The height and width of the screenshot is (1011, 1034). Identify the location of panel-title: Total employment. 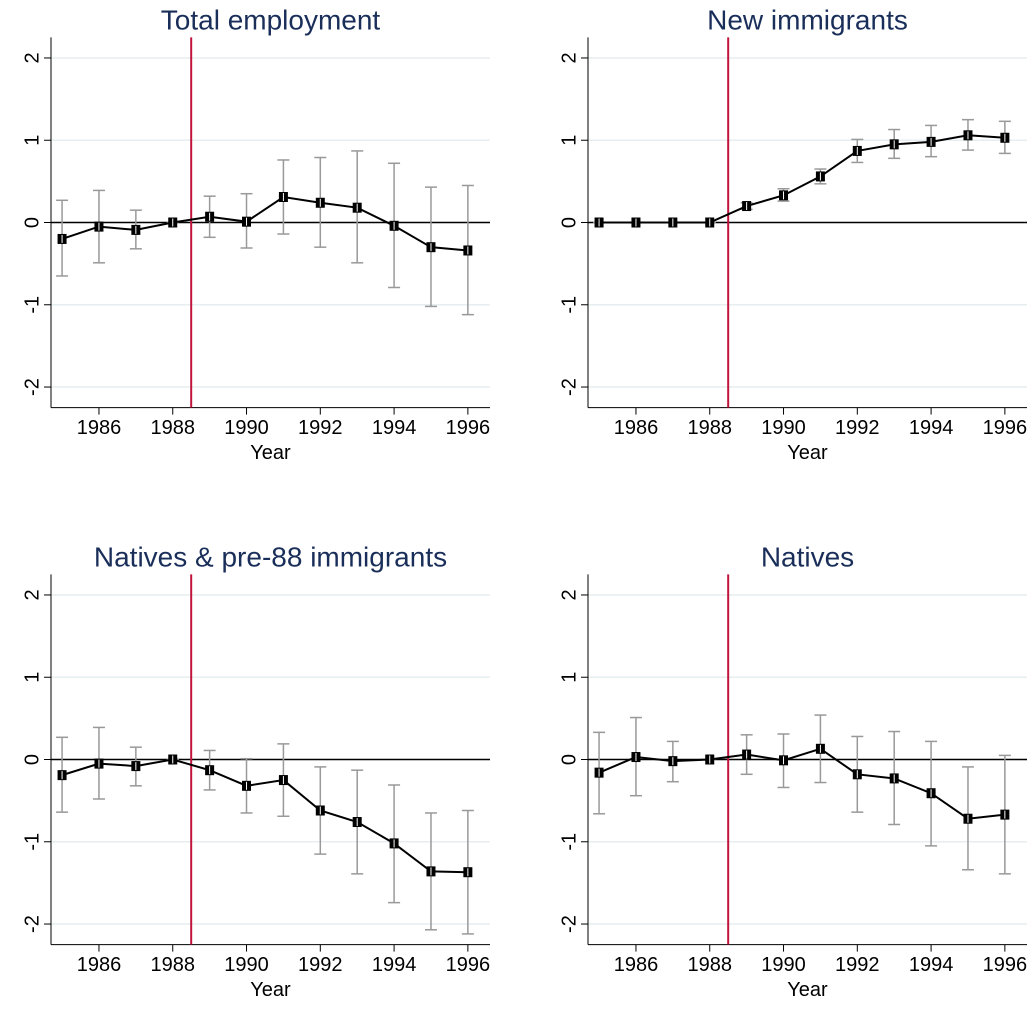
(271, 19).